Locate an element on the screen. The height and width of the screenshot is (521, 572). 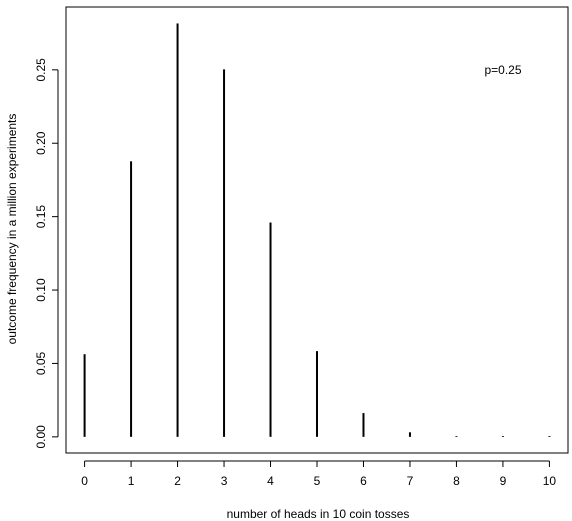
x-tick-label-7: 7 is located at coordinates (410, 481).